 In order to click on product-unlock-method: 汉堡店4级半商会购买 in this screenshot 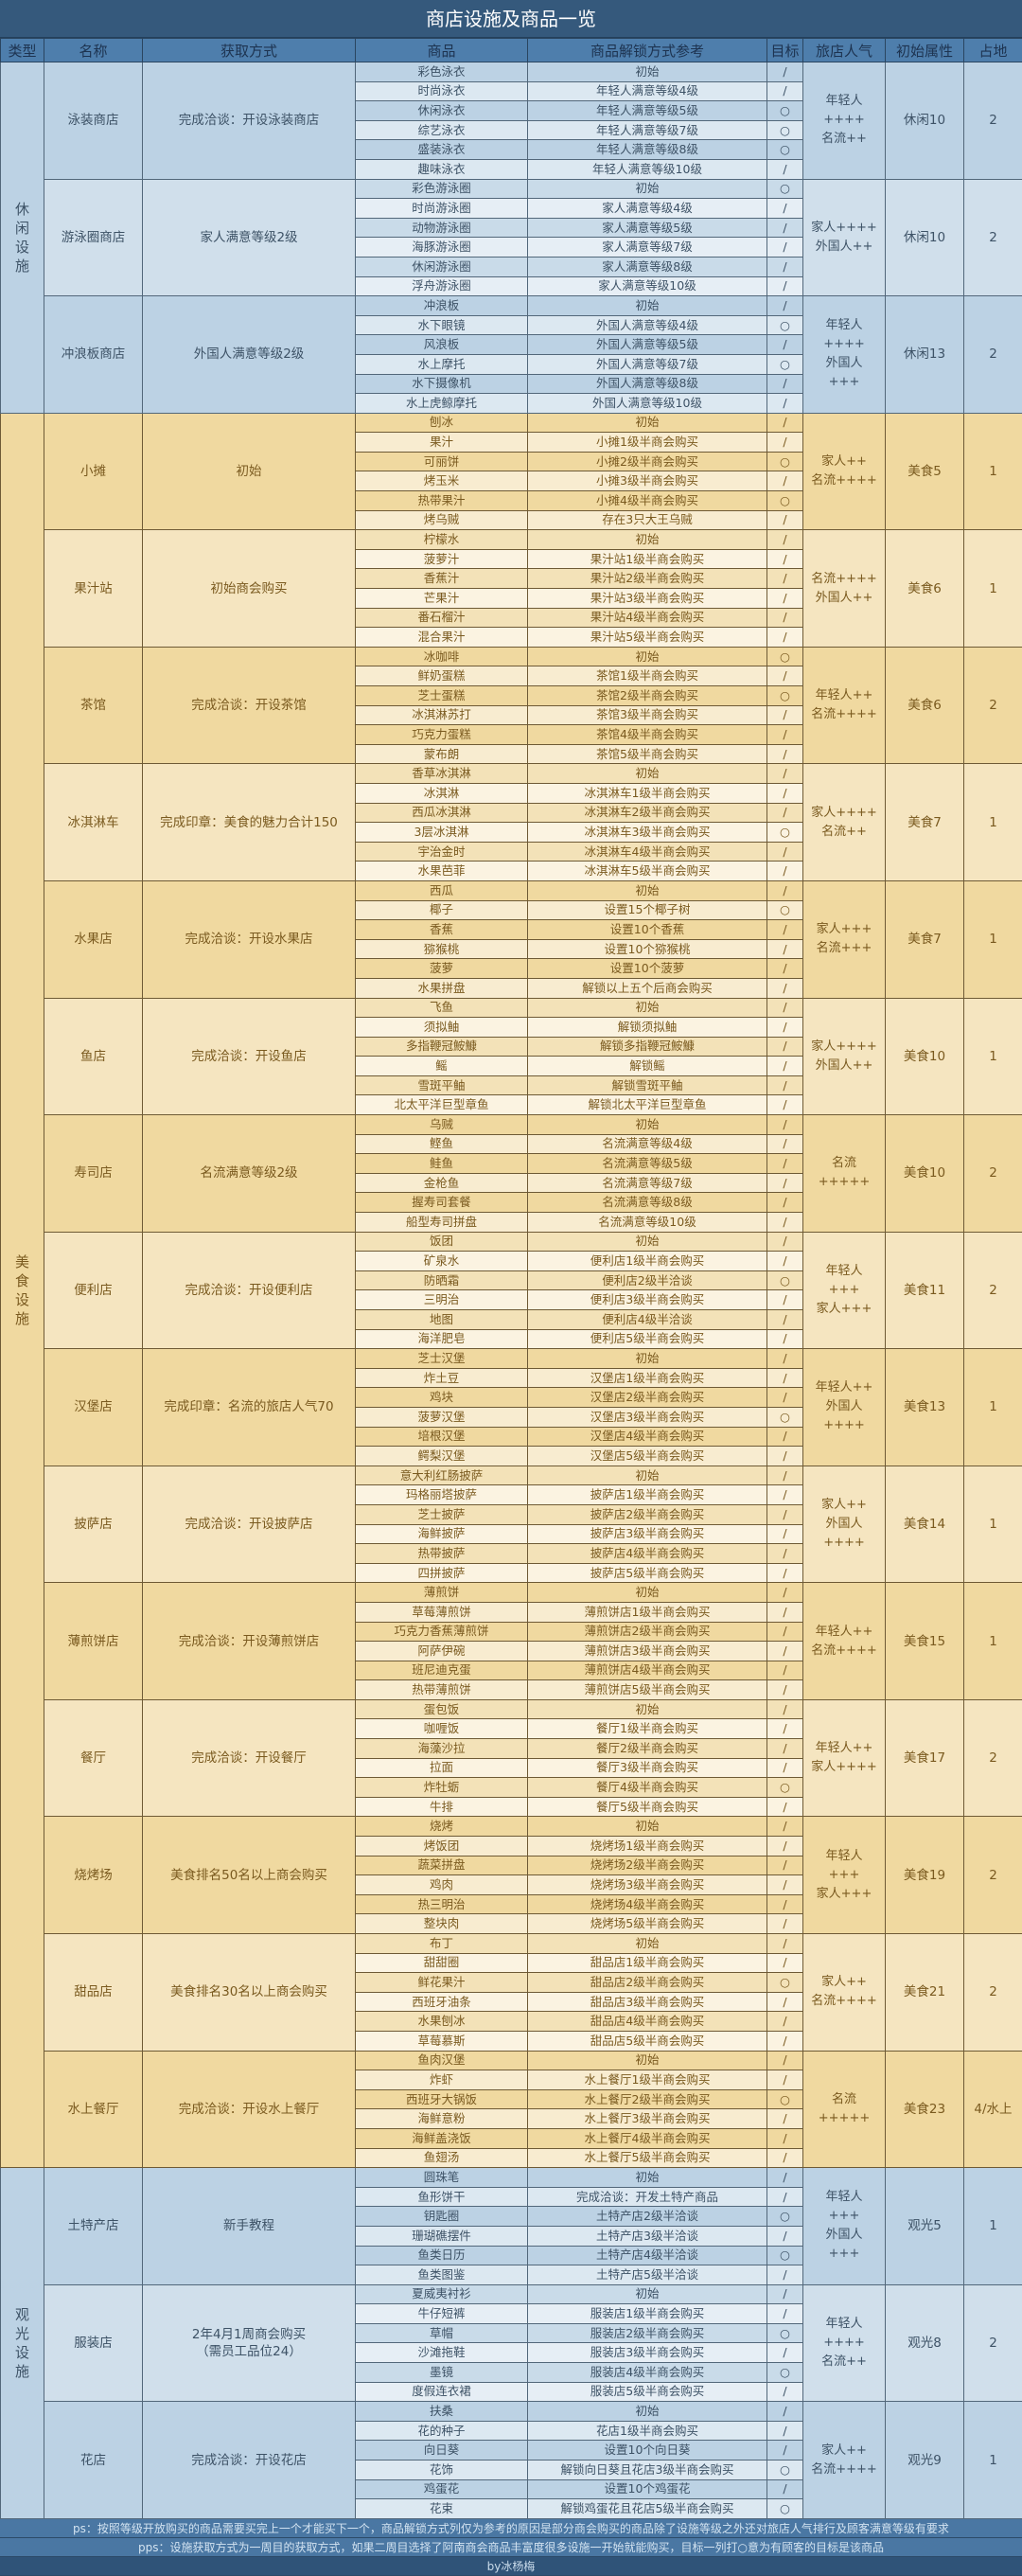, I will do `click(647, 1437)`.